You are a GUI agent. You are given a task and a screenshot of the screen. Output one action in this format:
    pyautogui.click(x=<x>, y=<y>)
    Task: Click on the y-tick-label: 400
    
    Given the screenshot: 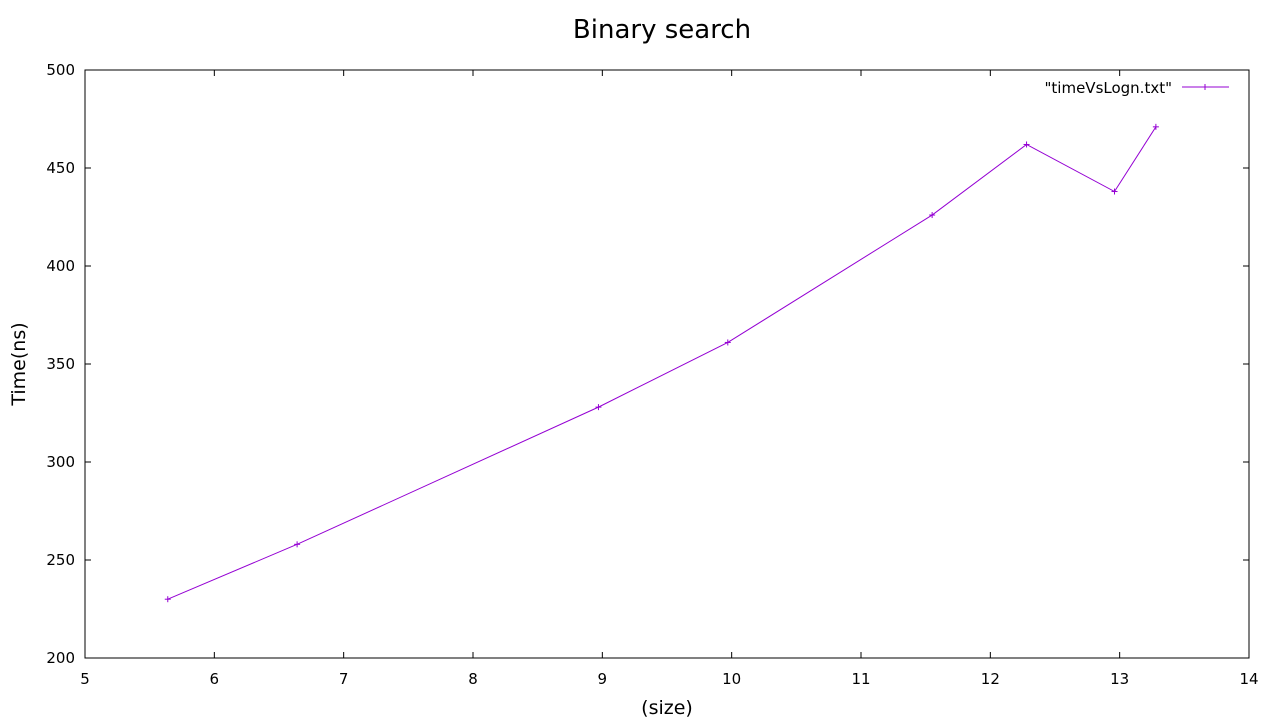 What is the action you would take?
    pyautogui.click(x=60, y=266)
    